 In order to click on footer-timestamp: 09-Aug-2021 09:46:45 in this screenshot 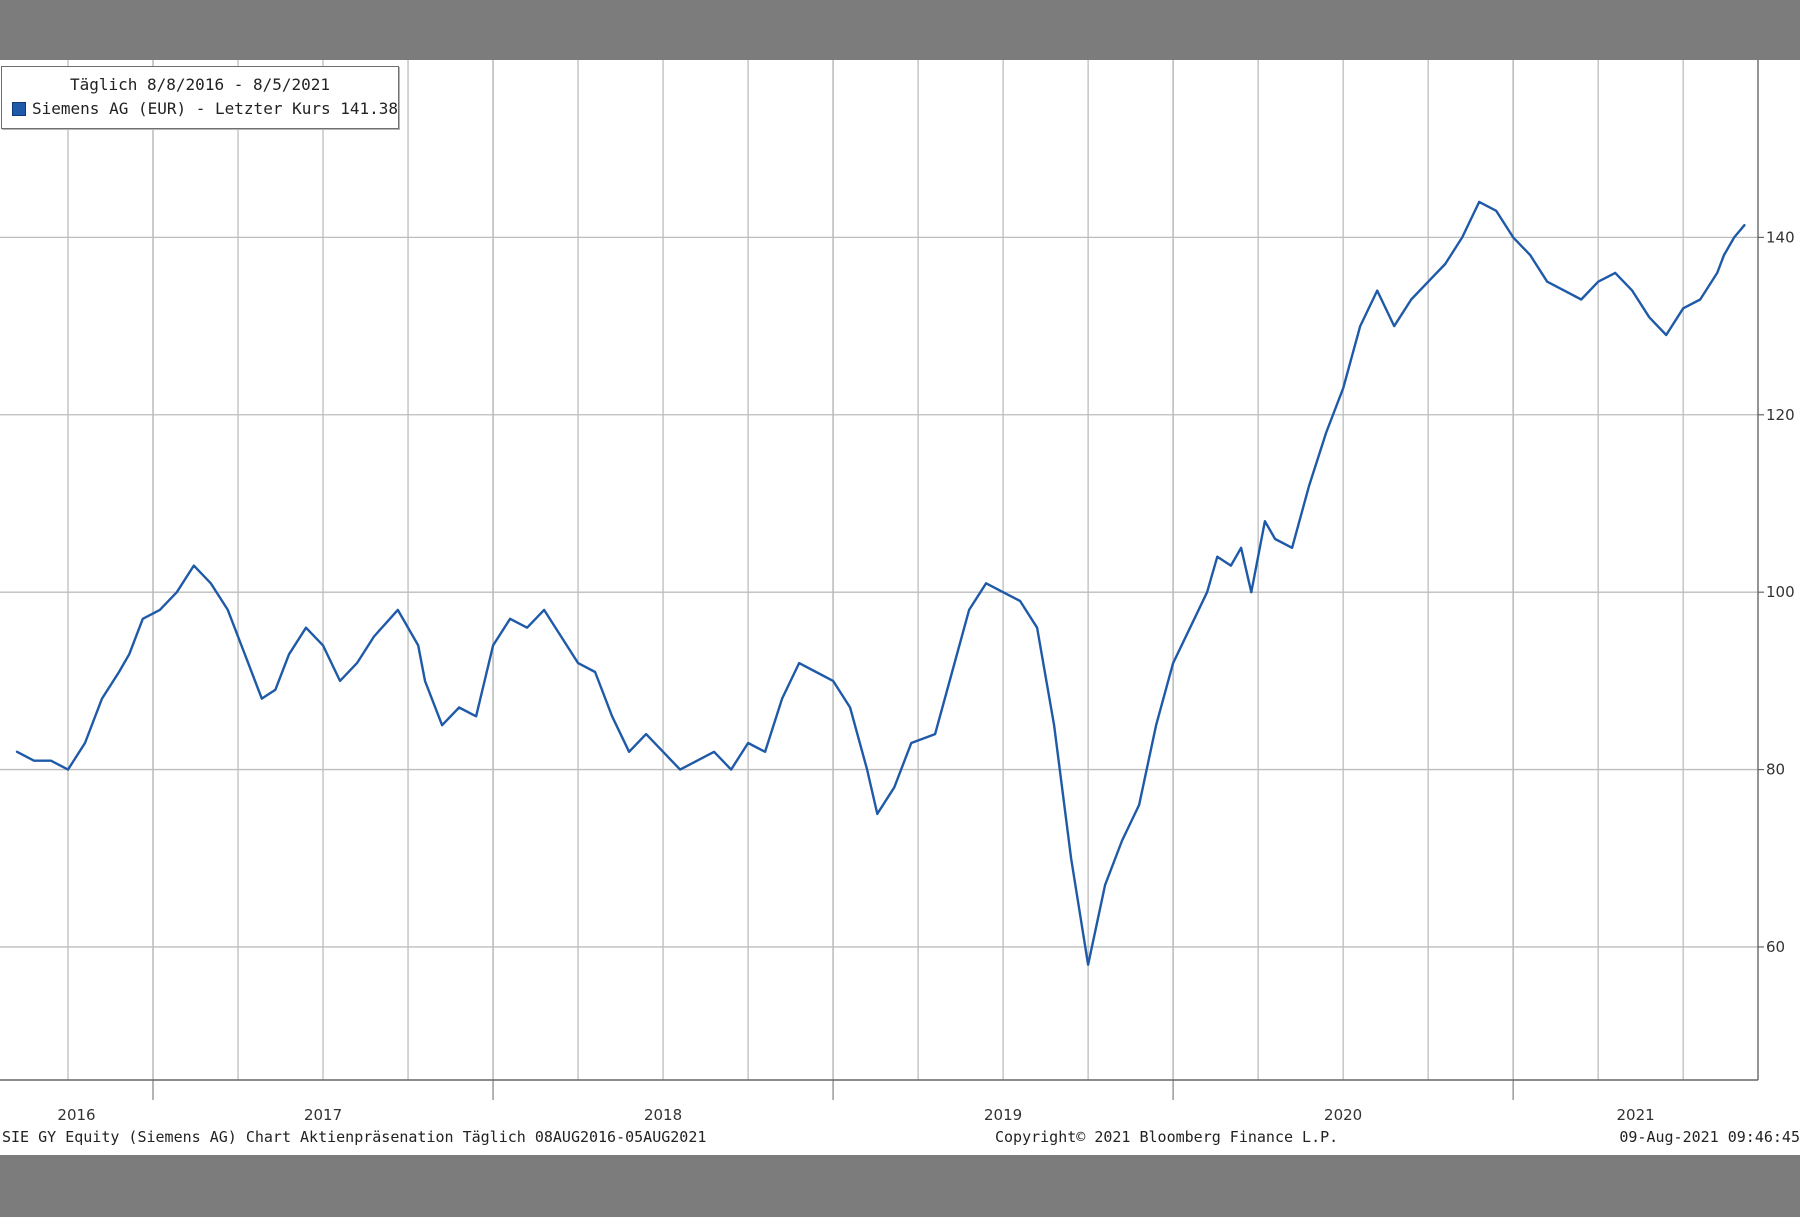, I will do `click(1709, 1137)`.